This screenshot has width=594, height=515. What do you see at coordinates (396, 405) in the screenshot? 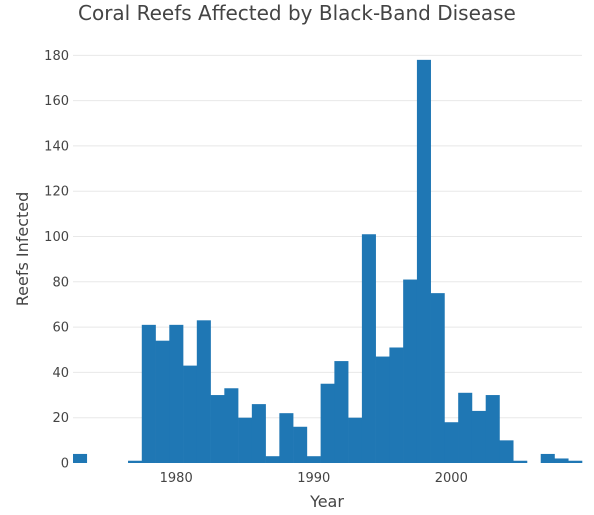
I see `bar-1996` at bounding box center [396, 405].